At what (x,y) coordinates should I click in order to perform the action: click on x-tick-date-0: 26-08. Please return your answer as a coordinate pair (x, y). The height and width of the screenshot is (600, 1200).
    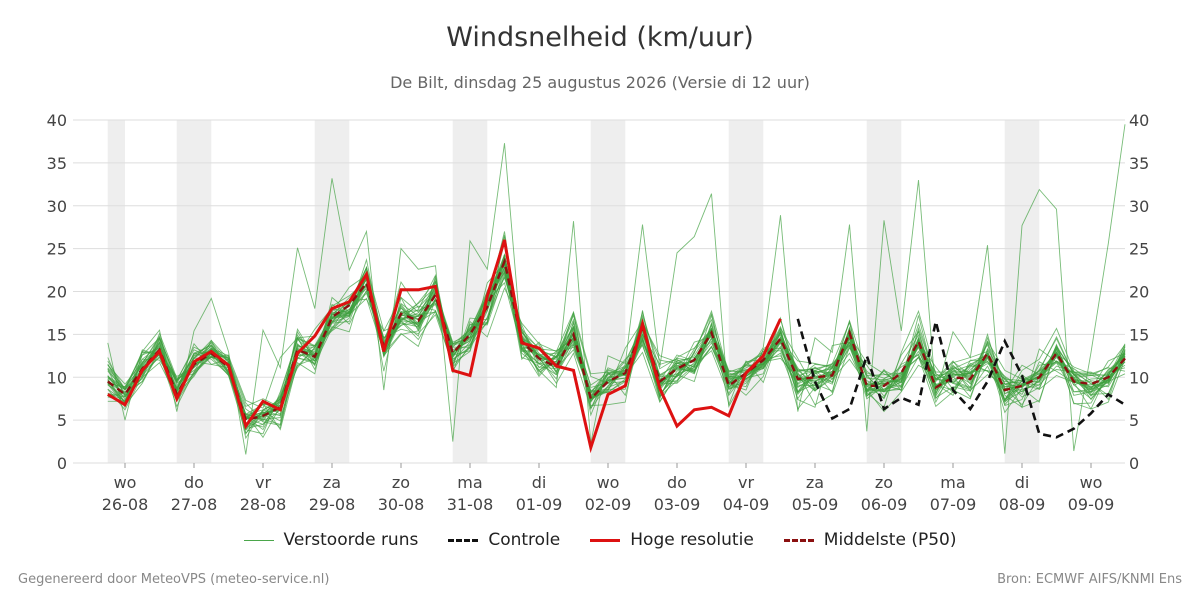
    Looking at the image, I should click on (125, 504).